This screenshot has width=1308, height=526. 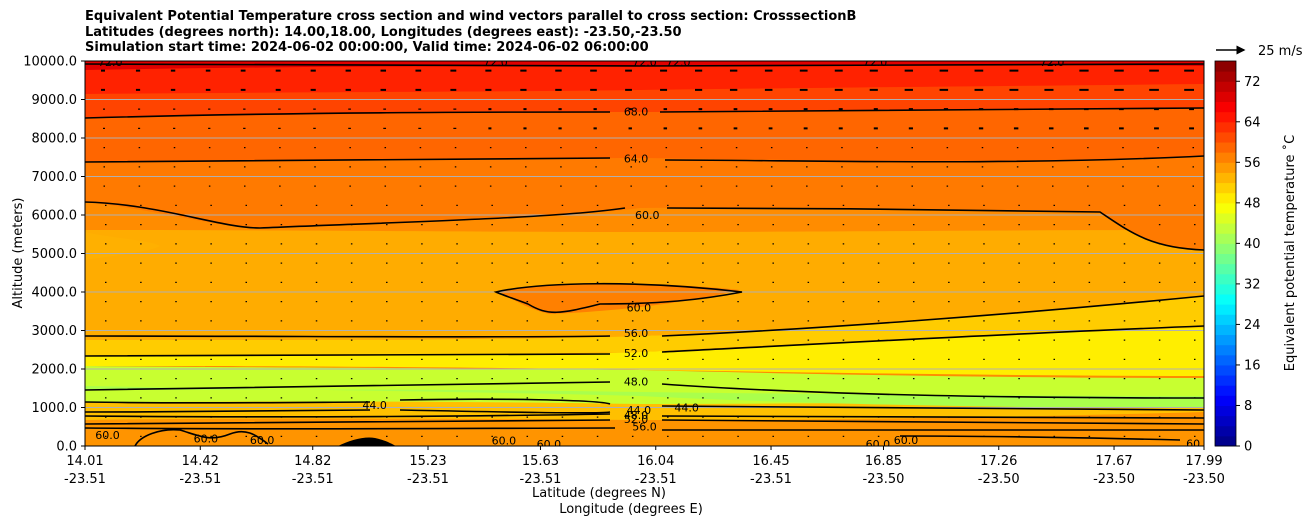 I want to click on contour-label: 64.0, so click(x=636, y=158).